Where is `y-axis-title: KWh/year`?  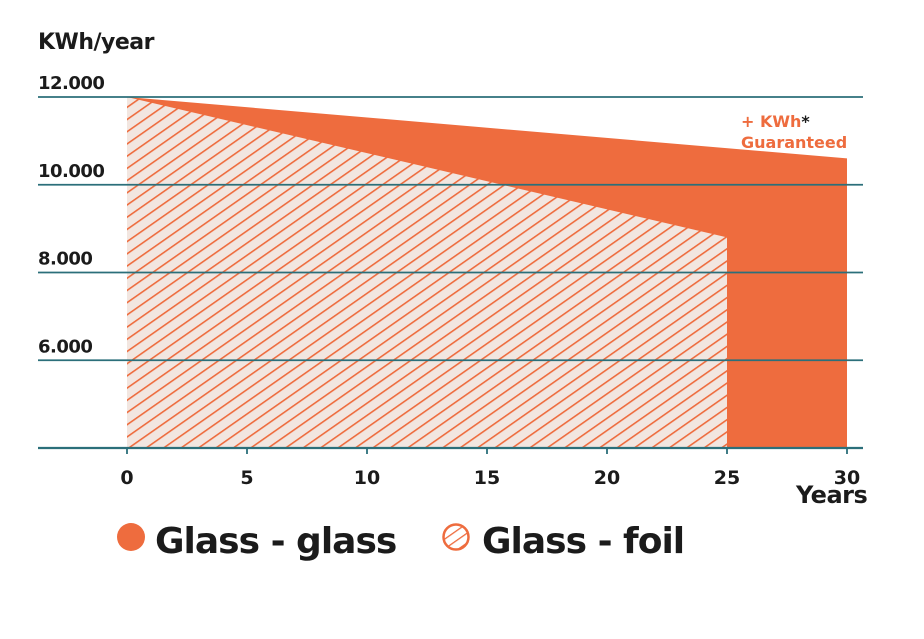
y-axis-title: KWh/year is located at coordinates (96, 42).